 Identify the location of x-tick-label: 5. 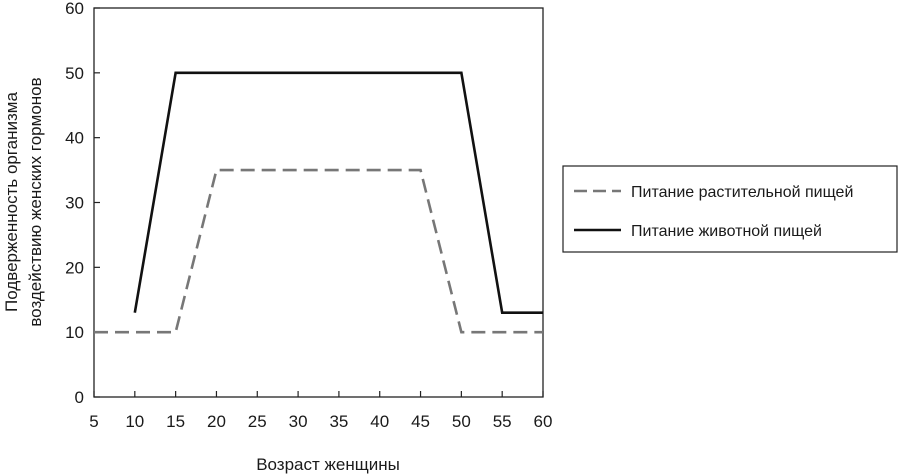
(93, 421).